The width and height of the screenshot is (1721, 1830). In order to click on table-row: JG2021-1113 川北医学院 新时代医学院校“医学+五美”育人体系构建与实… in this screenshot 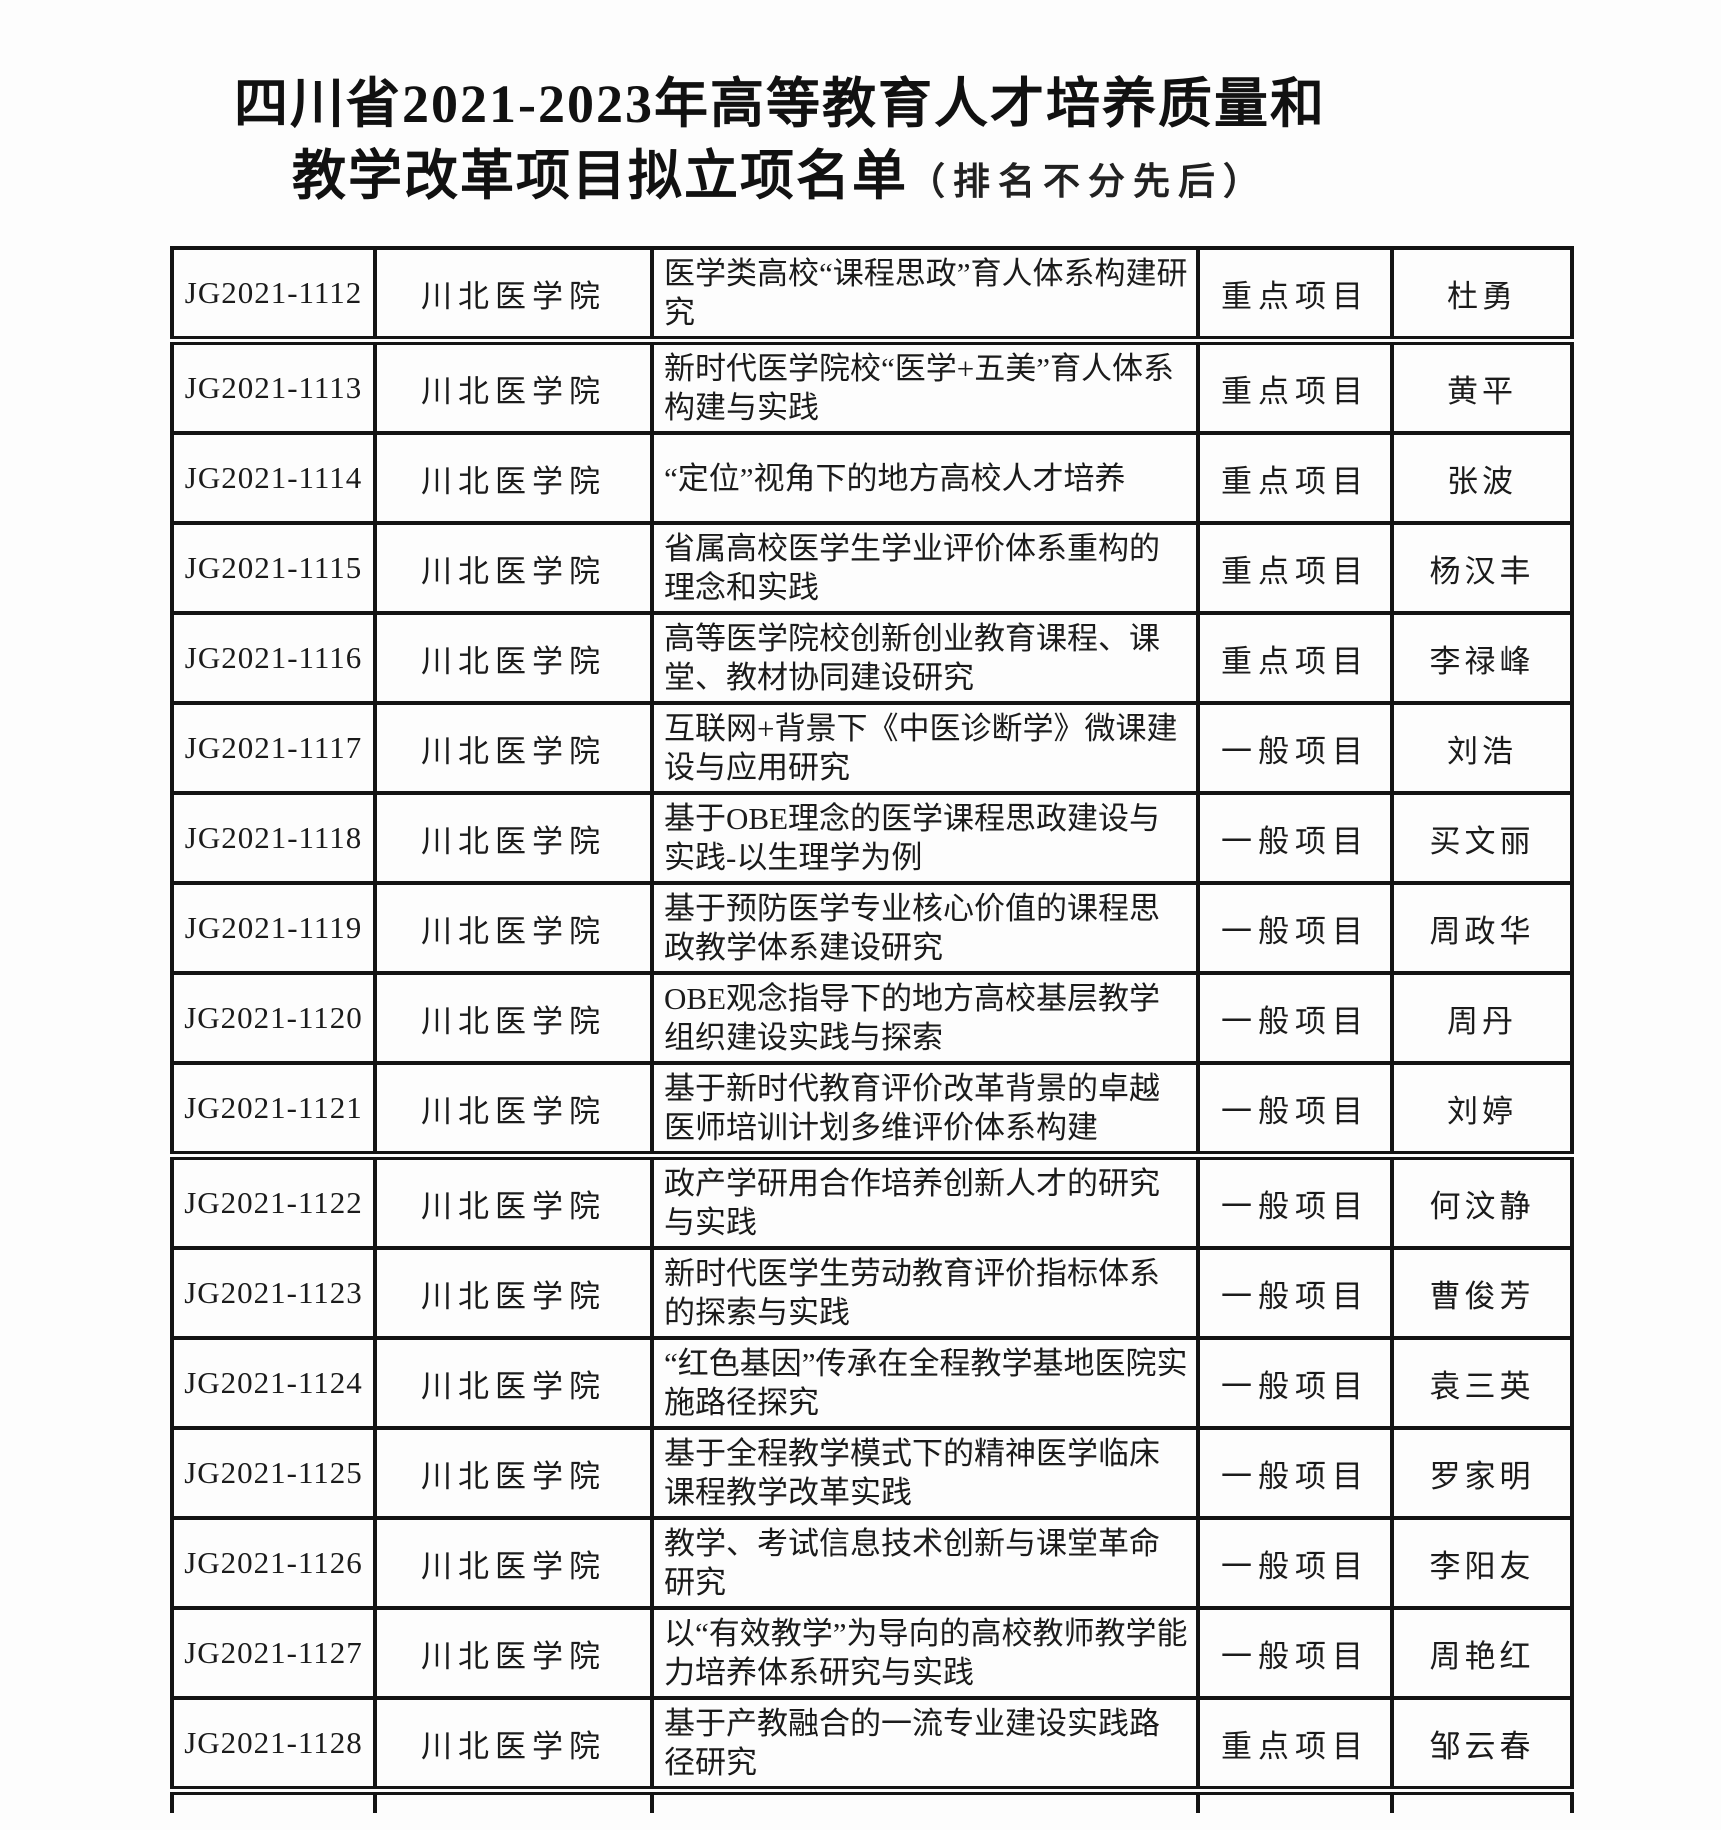, I will do `click(872, 386)`.